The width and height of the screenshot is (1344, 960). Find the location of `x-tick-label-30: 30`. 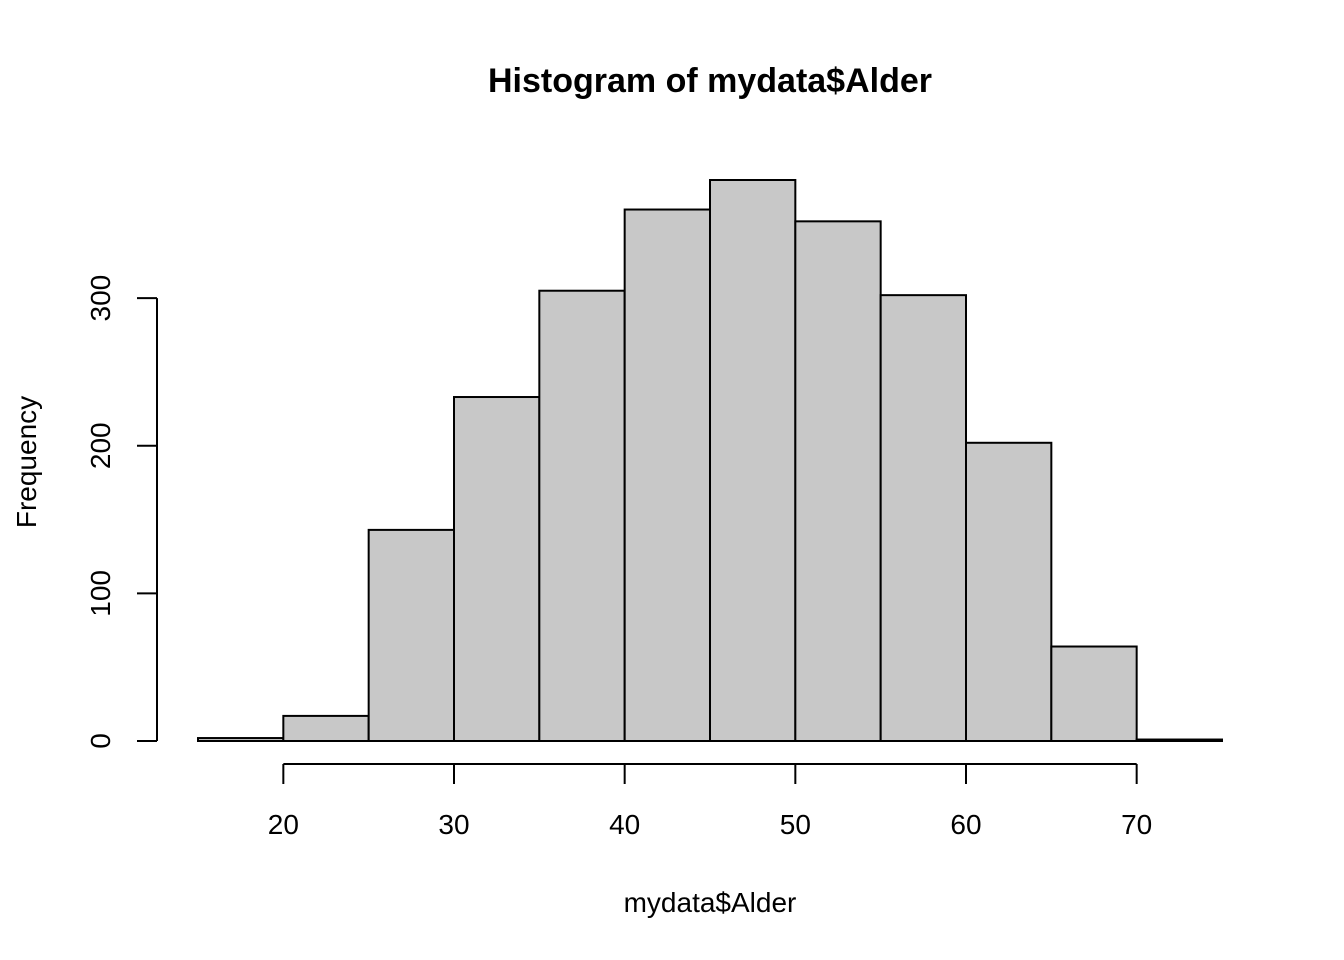

x-tick-label-30: 30 is located at coordinates (453, 824).